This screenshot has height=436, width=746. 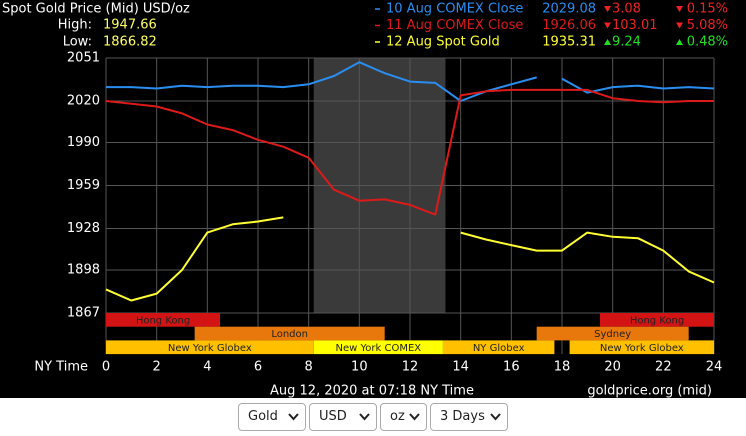 I want to click on x-tick-label: 12, so click(x=410, y=367).